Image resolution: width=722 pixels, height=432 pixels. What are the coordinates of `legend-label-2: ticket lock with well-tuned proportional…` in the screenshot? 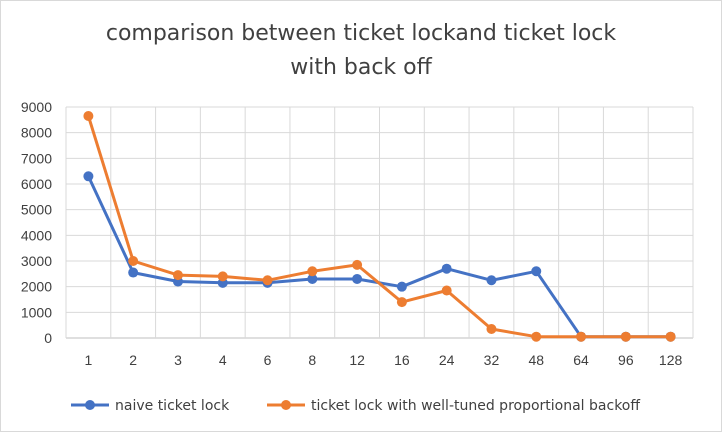 It's located at (475, 406).